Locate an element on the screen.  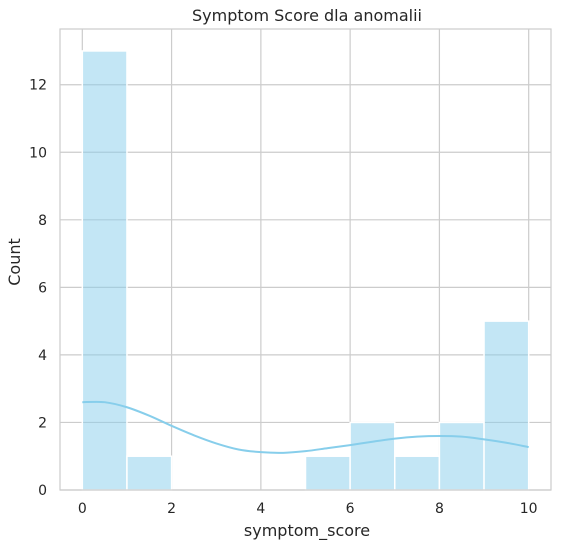
x-tick-label-0: 0 is located at coordinates (82, 509).